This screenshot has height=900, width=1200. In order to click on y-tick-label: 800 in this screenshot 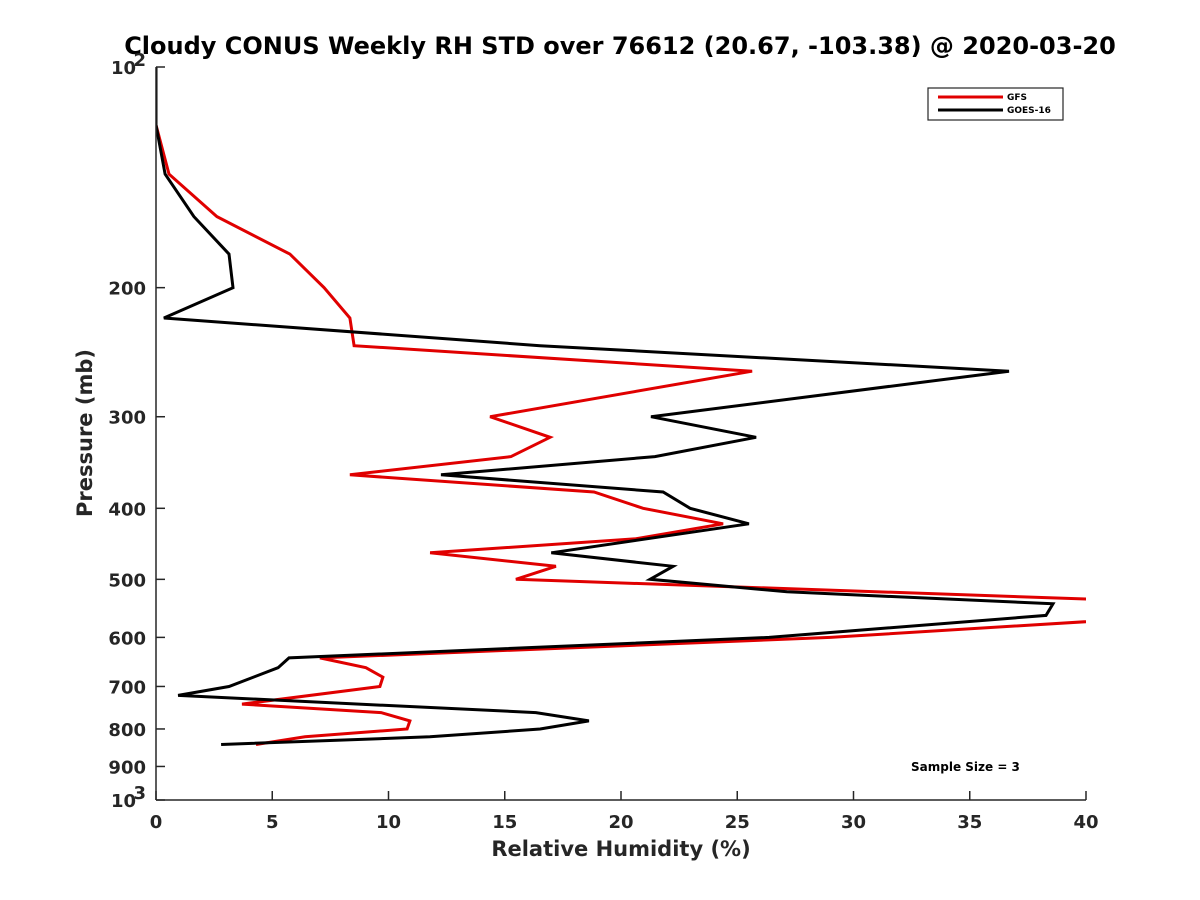, I will do `click(127, 730)`.